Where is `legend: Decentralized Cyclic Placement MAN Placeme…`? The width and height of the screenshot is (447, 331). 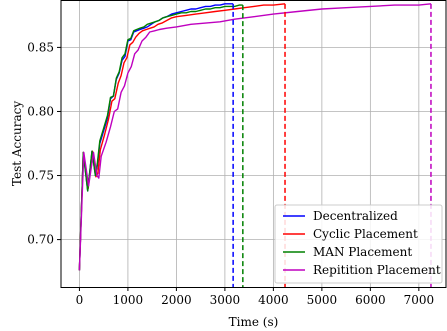 legend: Decentralized Cyclic Placement MAN Placeme… is located at coordinates (358, 244).